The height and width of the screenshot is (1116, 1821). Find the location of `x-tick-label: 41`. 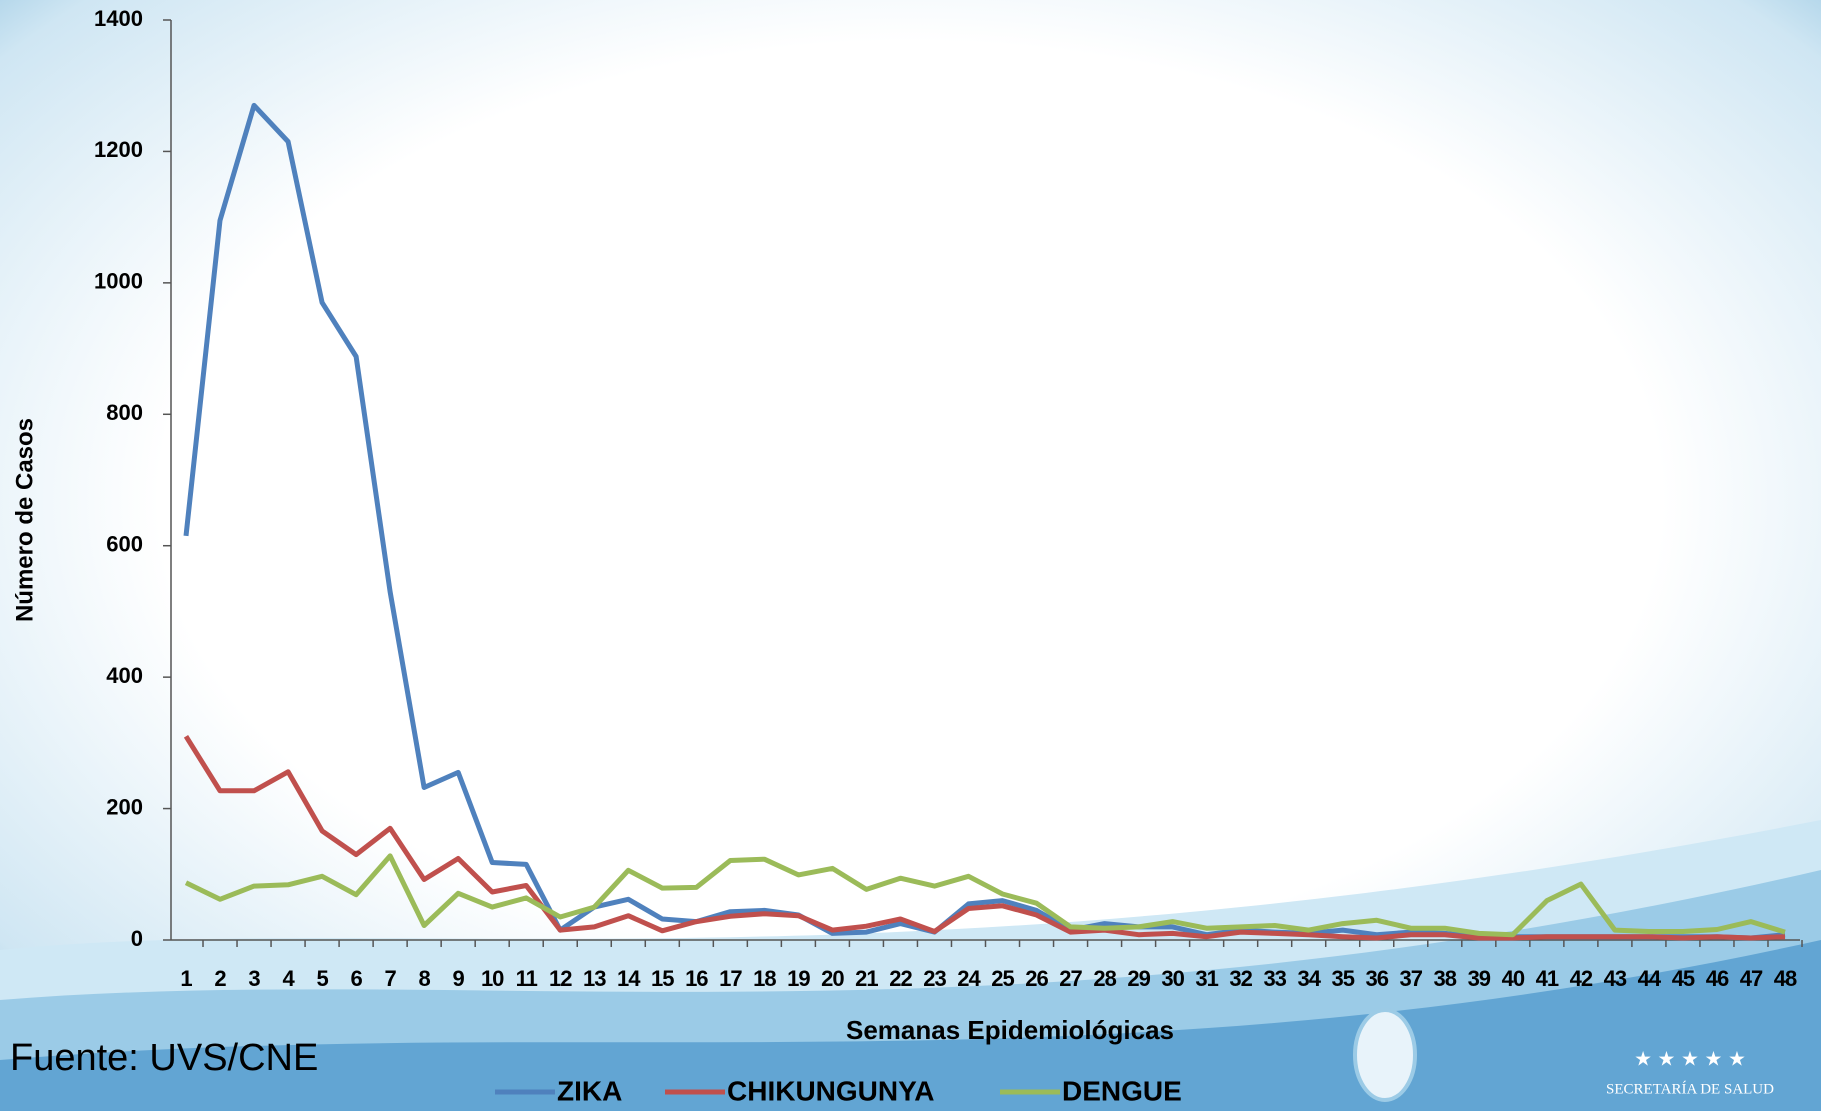

x-tick-label: 41 is located at coordinates (1547, 978).